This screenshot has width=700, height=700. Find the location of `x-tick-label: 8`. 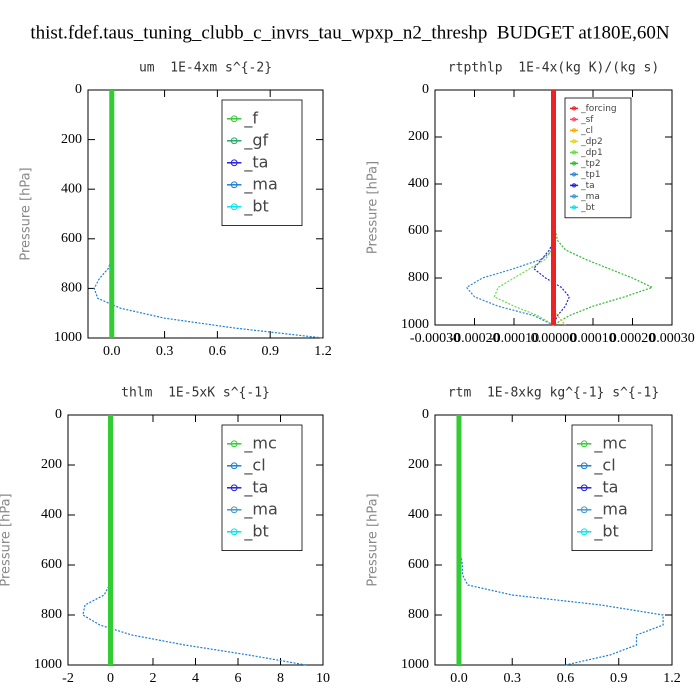

x-tick-label: 8 is located at coordinates (280, 678).